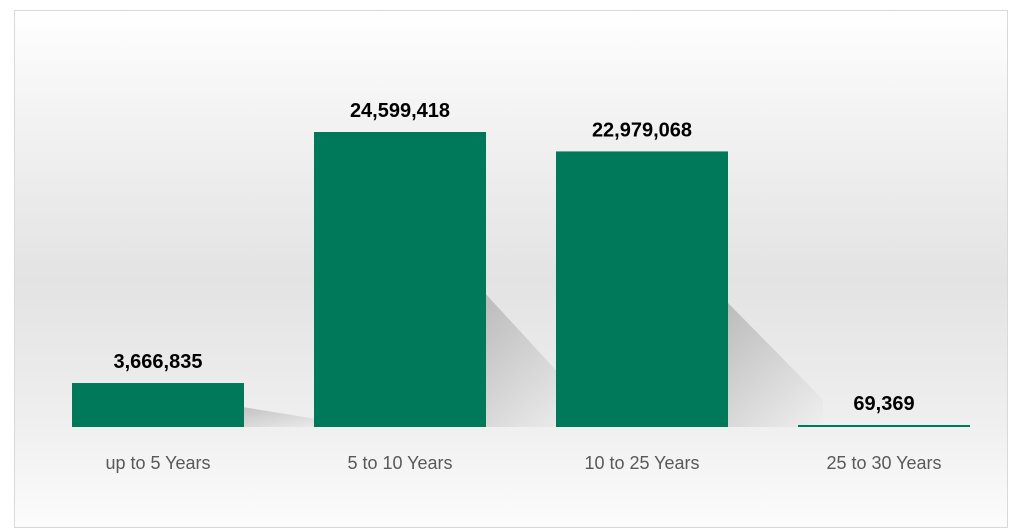 Image resolution: width=1014 pixels, height=532 pixels. What do you see at coordinates (883, 463) in the screenshot?
I see `category-label-4: 25 to 30 Years` at bounding box center [883, 463].